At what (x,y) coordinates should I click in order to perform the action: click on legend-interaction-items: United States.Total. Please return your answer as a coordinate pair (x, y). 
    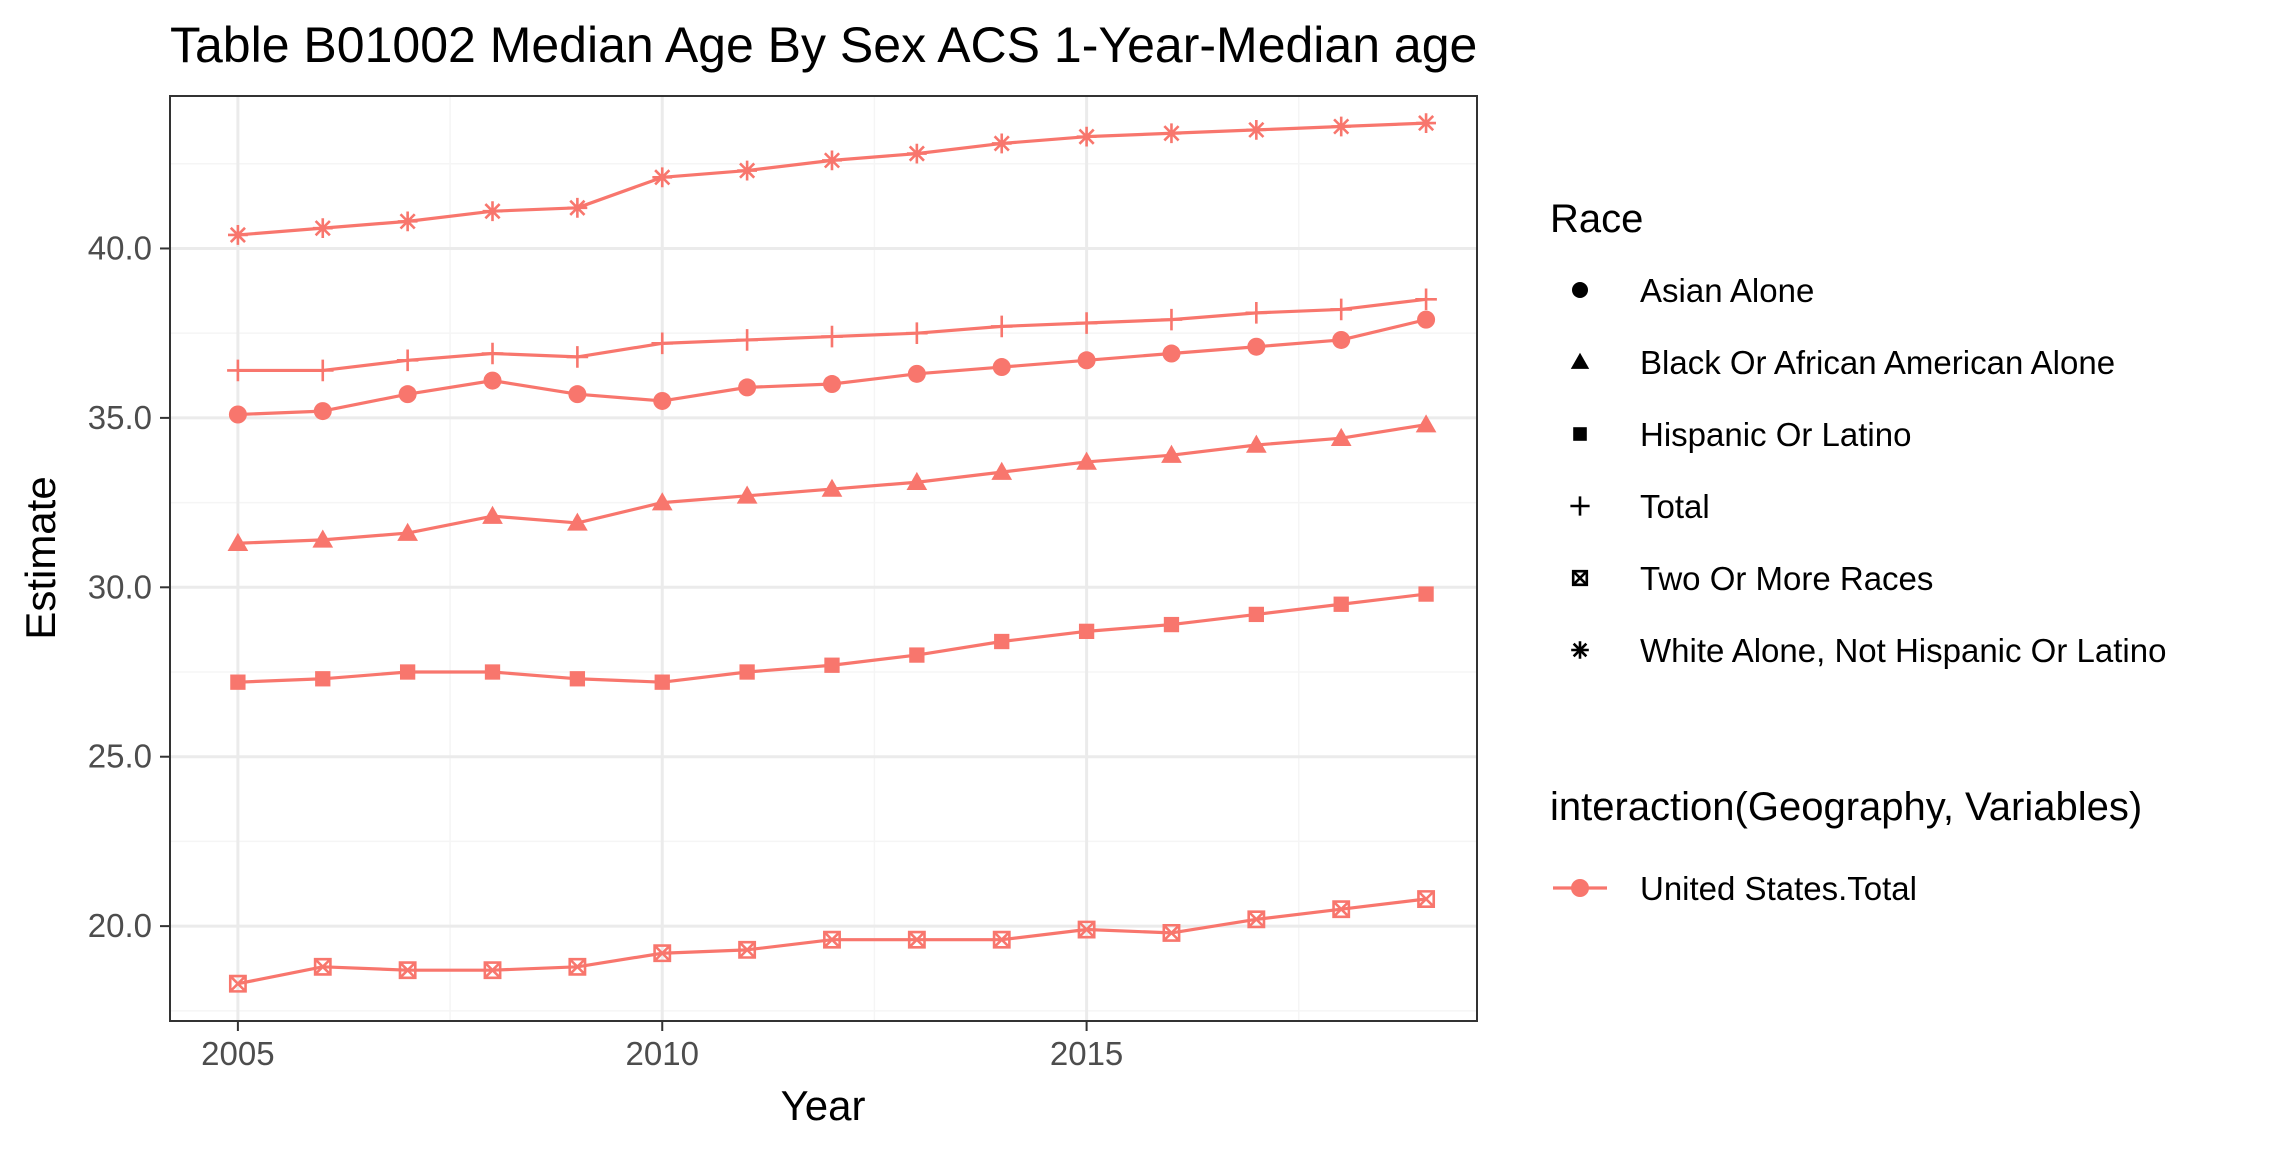
    Looking at the image, I should click on (1735, 888).